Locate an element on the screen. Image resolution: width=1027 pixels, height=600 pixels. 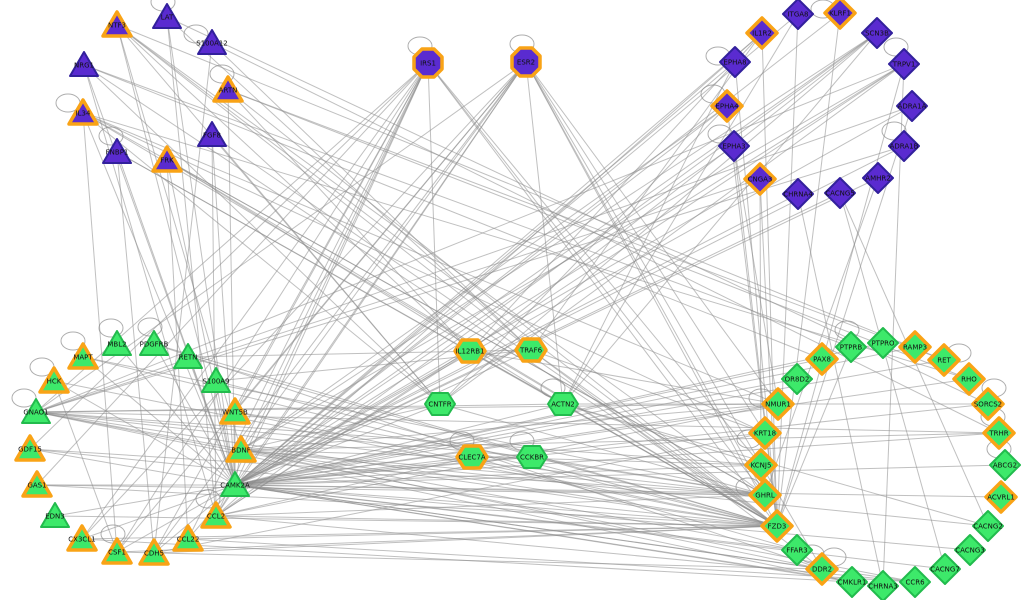
node-CCL22 is located at coordinates (188, 538).